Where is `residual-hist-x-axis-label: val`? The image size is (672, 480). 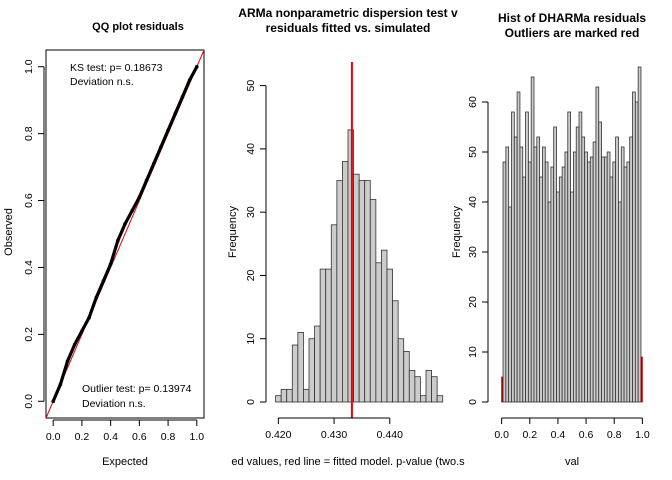 residual-hist-x-axis-label: val is located at coordinates (572, 462).